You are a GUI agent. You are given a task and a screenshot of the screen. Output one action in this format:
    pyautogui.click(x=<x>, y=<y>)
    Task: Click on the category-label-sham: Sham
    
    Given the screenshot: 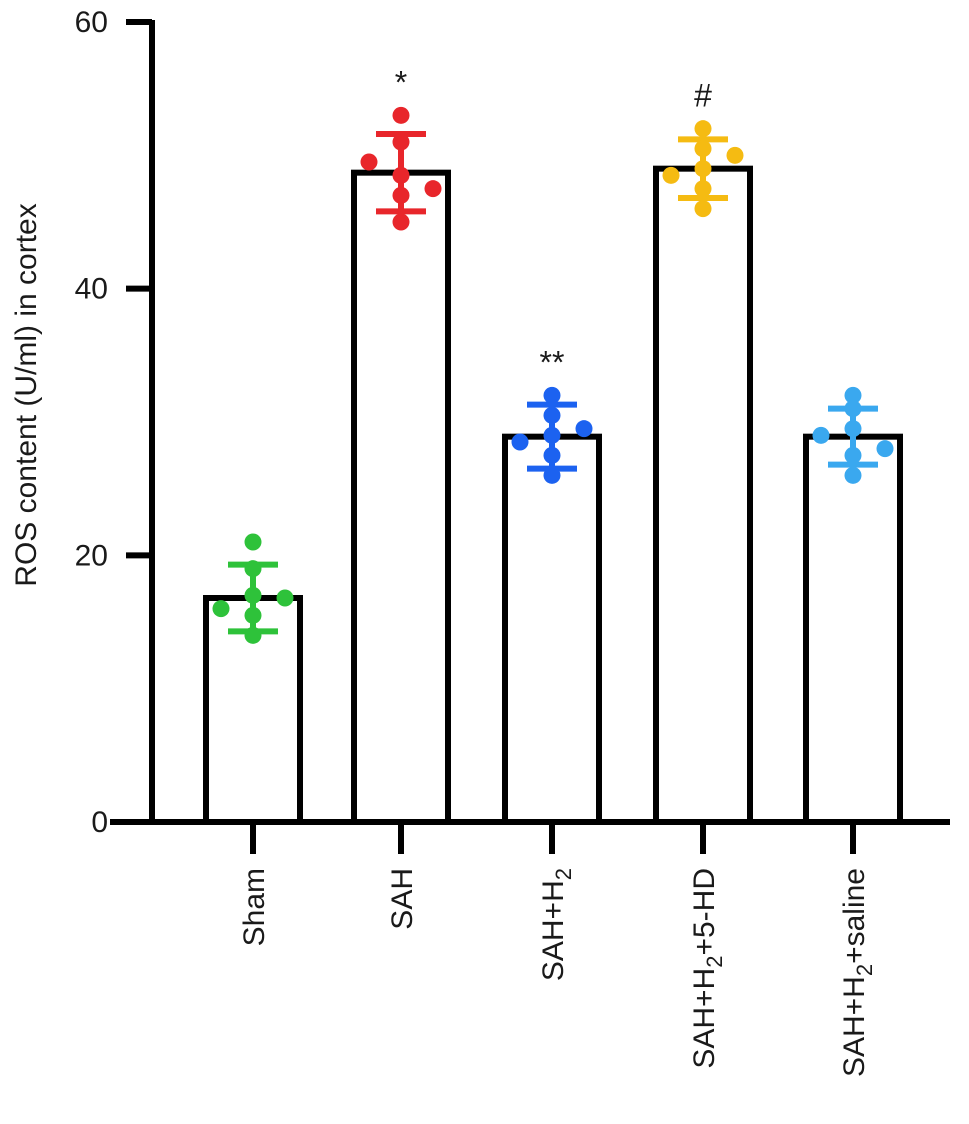 What is the action you would take?
    pyautogui.click(x=254, y=907)
    